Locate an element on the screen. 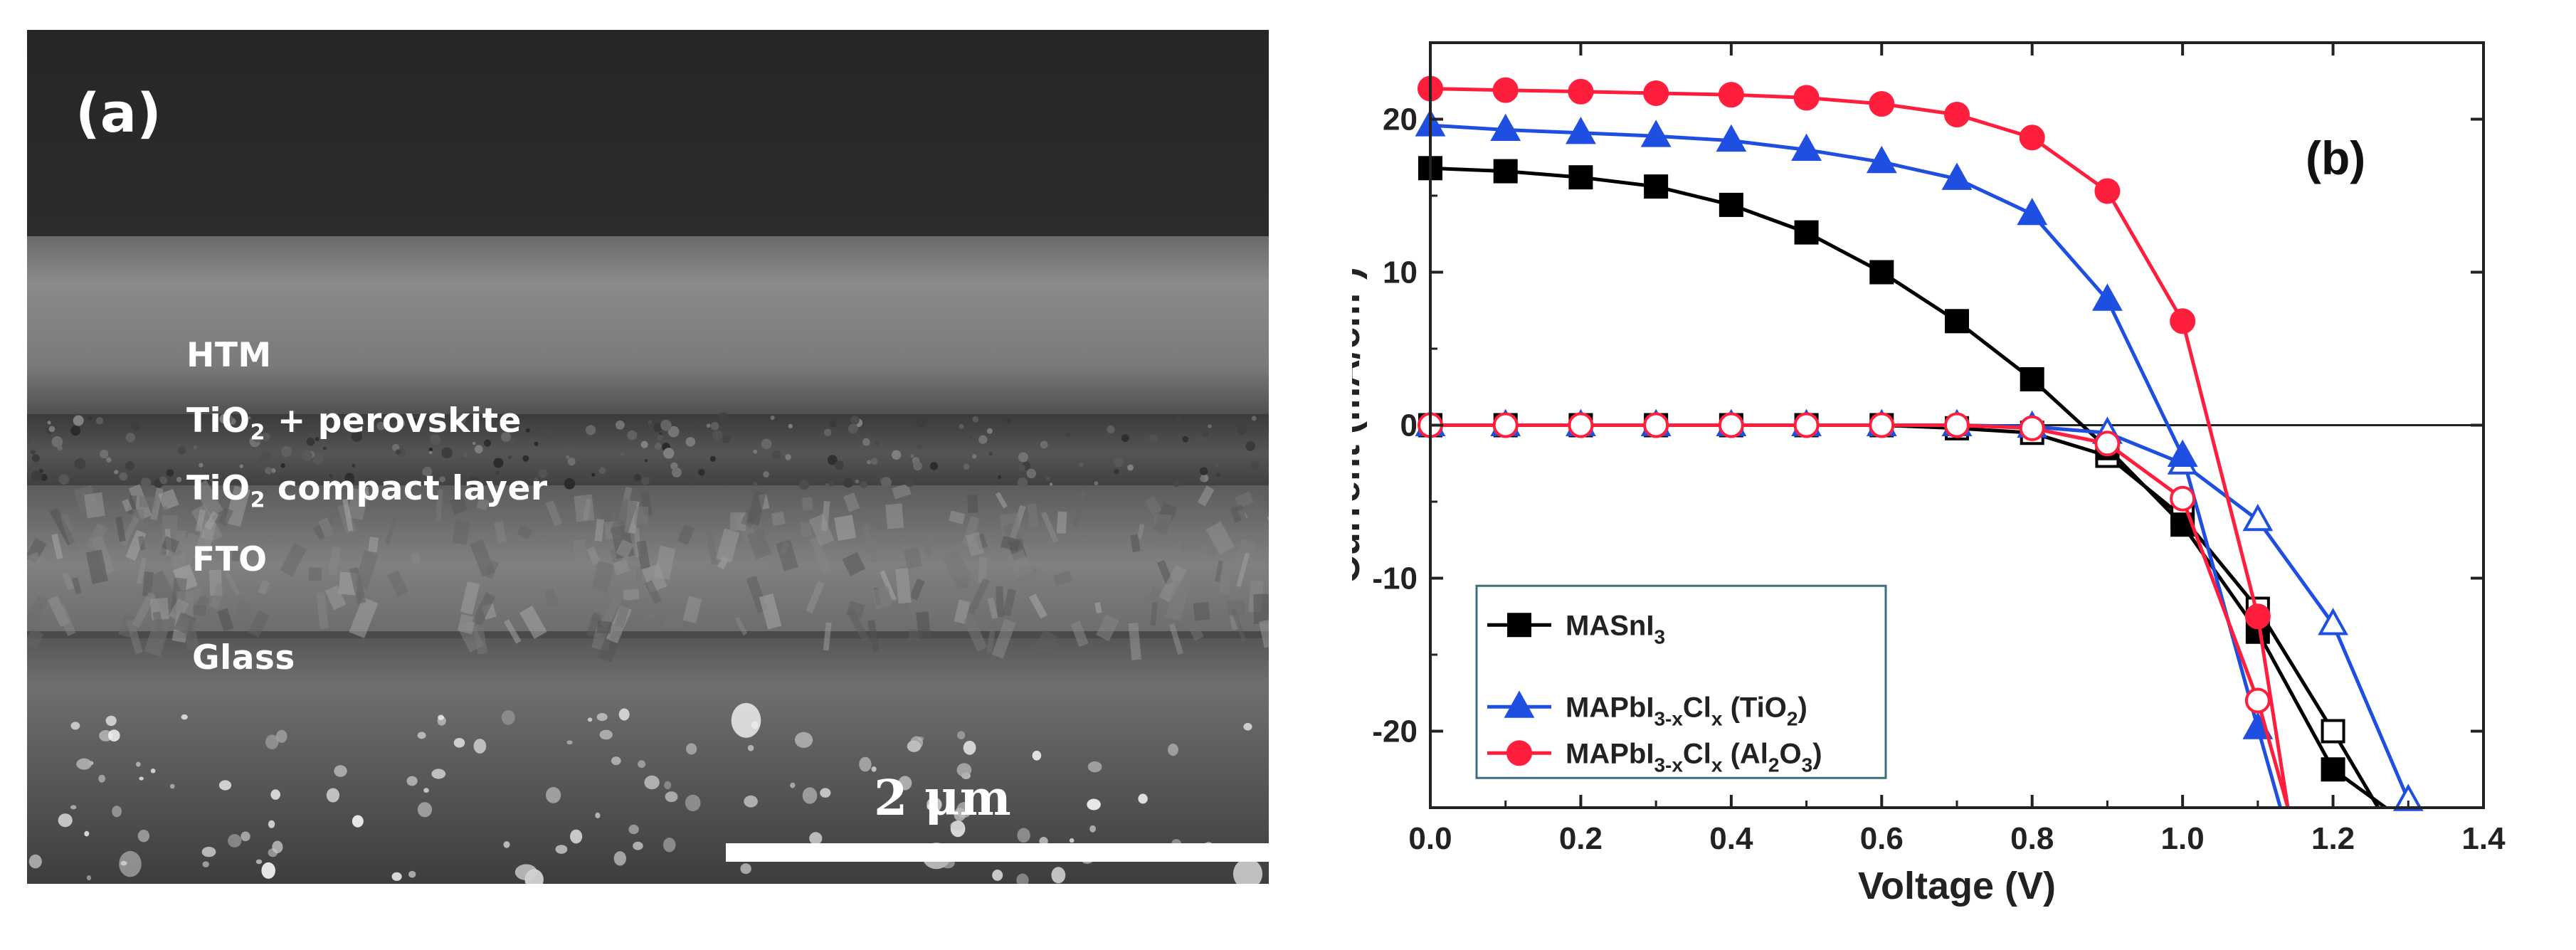  y-axis-title: Current (mA/cm2) is located at coordinates (1360, 425).